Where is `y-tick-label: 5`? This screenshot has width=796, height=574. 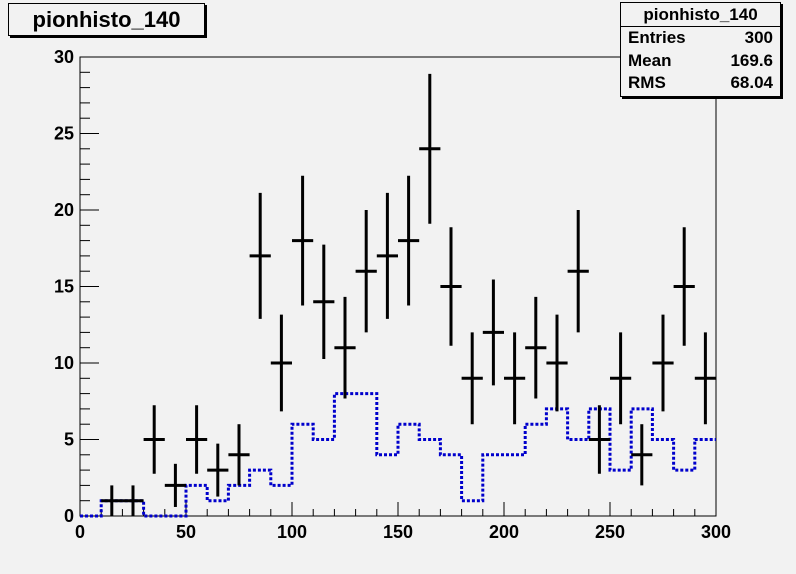 y-tick-label: 5 is located at coordinates (69, 440).